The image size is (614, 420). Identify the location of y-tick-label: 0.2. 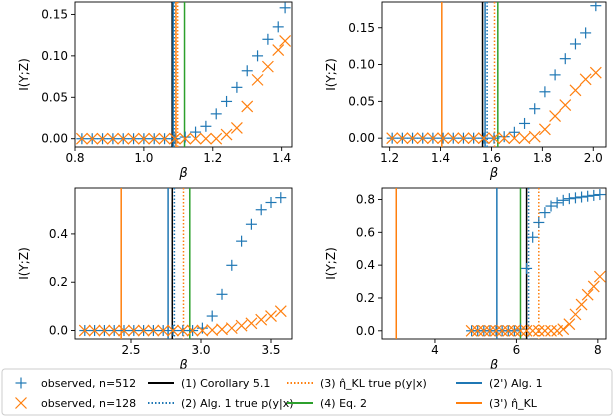
(365, 298).